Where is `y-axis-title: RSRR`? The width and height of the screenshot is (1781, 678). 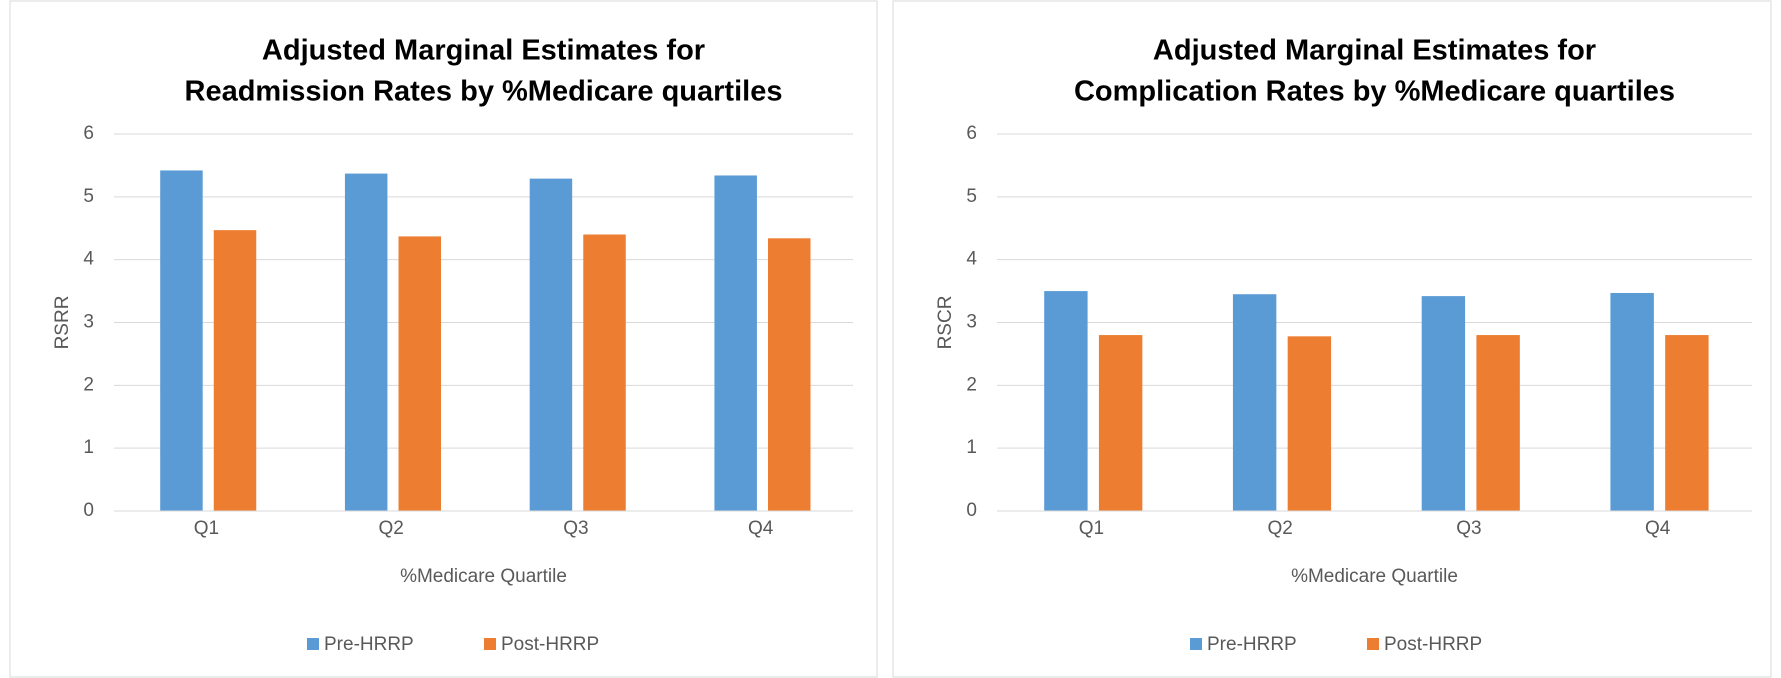 y-axis-title: RSRR is located at coordinates (62, 323).